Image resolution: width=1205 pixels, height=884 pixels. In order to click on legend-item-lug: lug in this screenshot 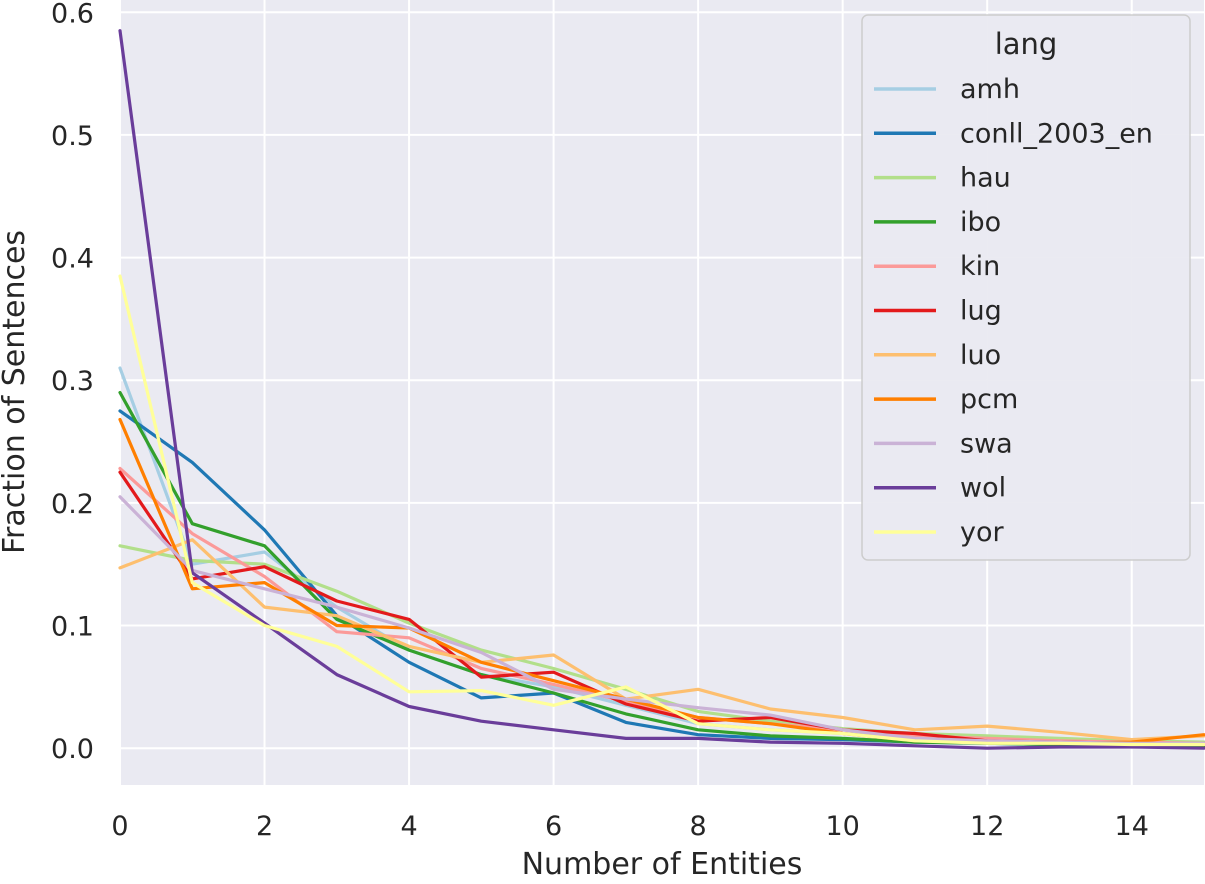, I will do `click(938, 311)`.